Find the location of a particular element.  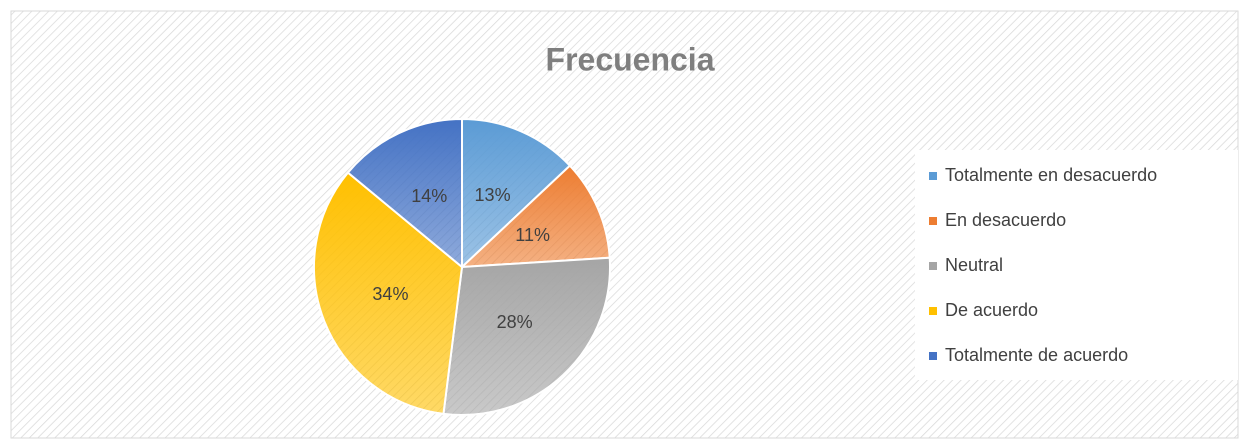

data-label: 11% is located at coordinates (532, 235).